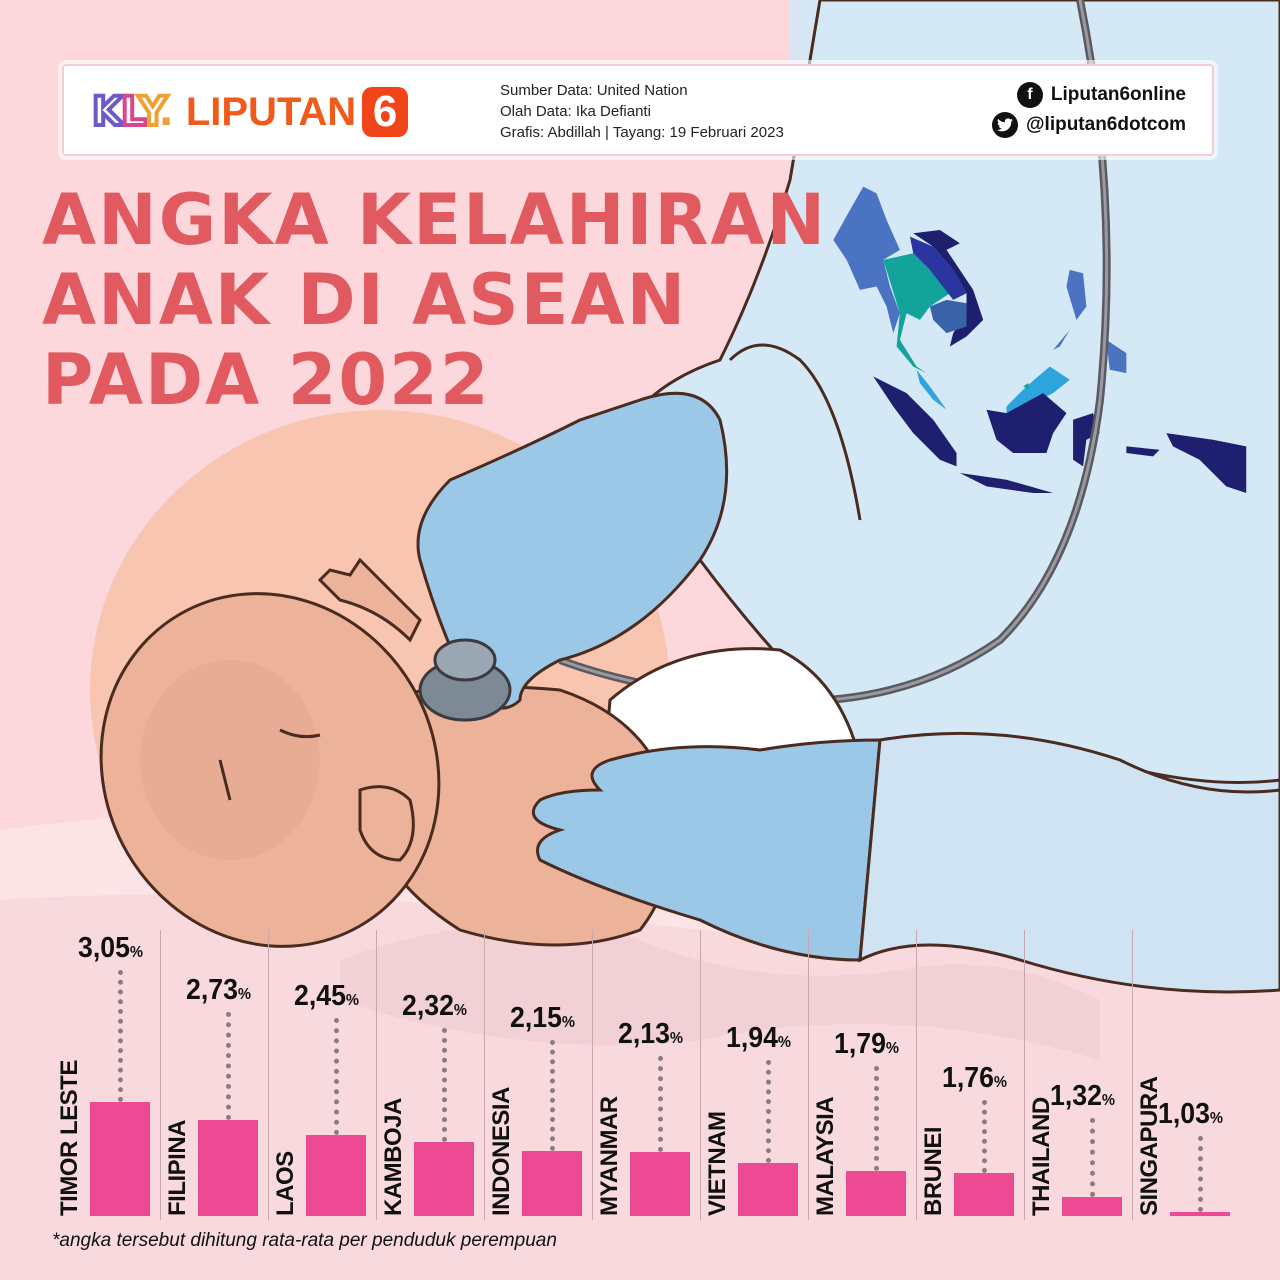 The image size is (1280, 1280). I want to click on country-label: SINGAPURA, so click(1149, 1146).